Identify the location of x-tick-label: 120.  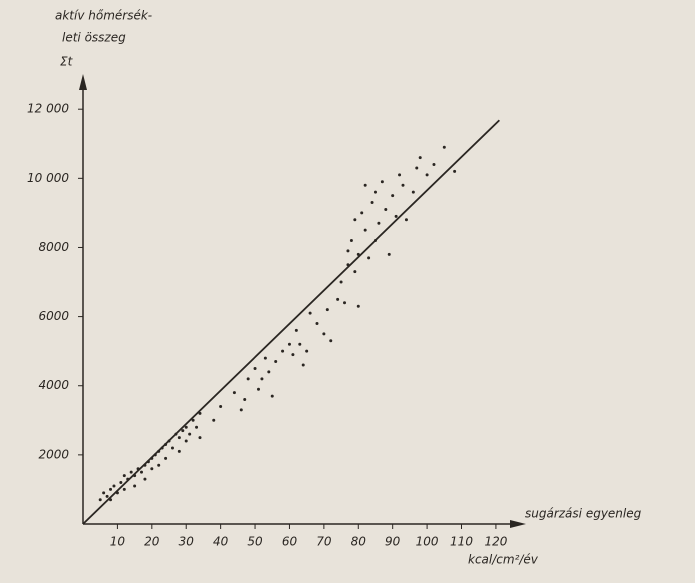
(495, 542).